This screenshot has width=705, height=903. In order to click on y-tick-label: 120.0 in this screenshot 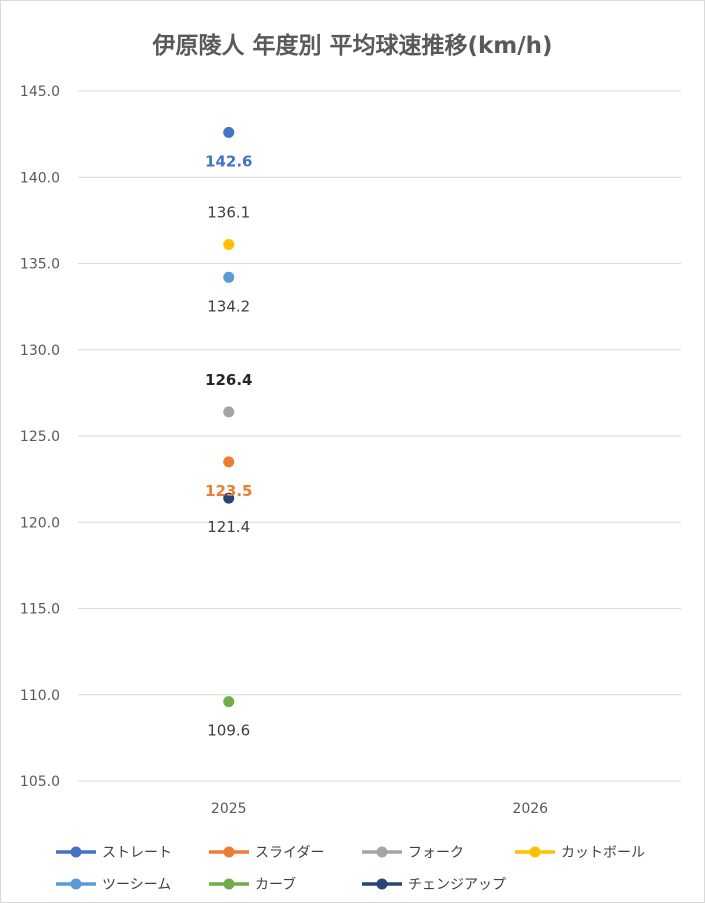, I will do `click(40, 523)`.